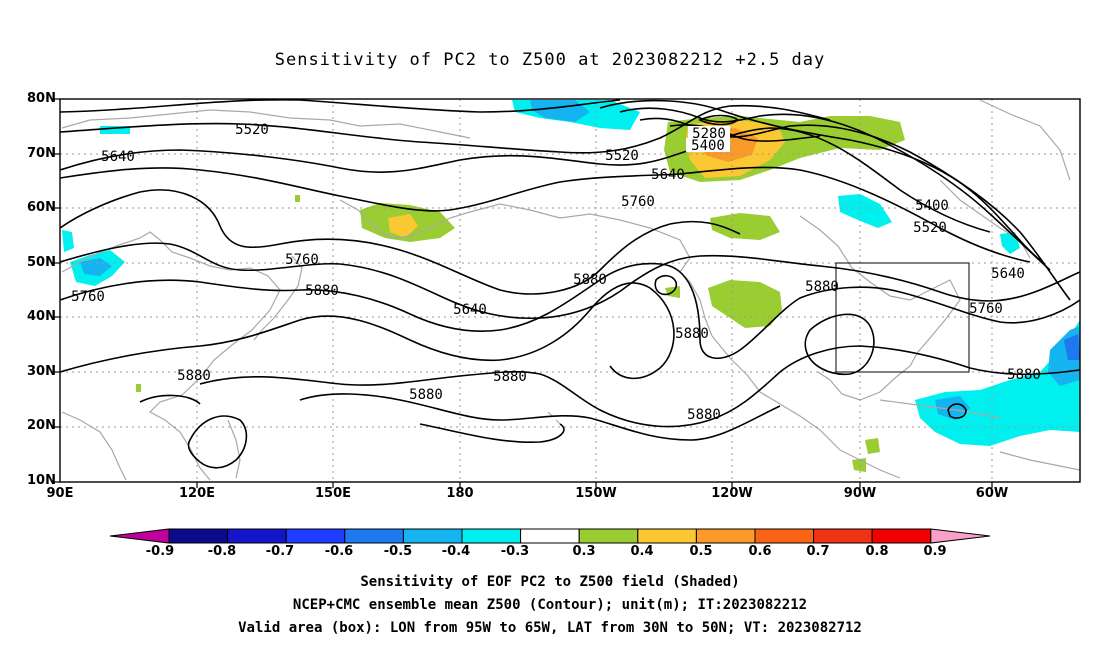 The width and height of the screenshot is (1100, 650). I want to click on lon-label-90w: 90W, so click(860, 493).